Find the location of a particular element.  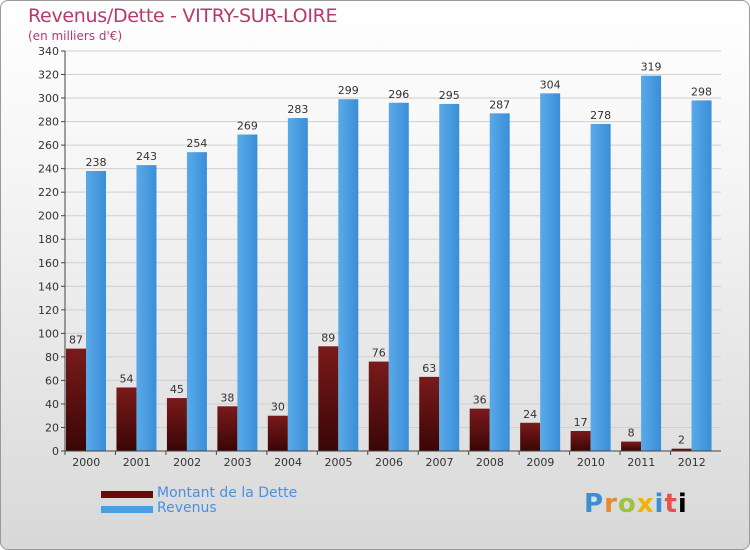

y-tick-label: 160 is located at coordinates (48, 263).